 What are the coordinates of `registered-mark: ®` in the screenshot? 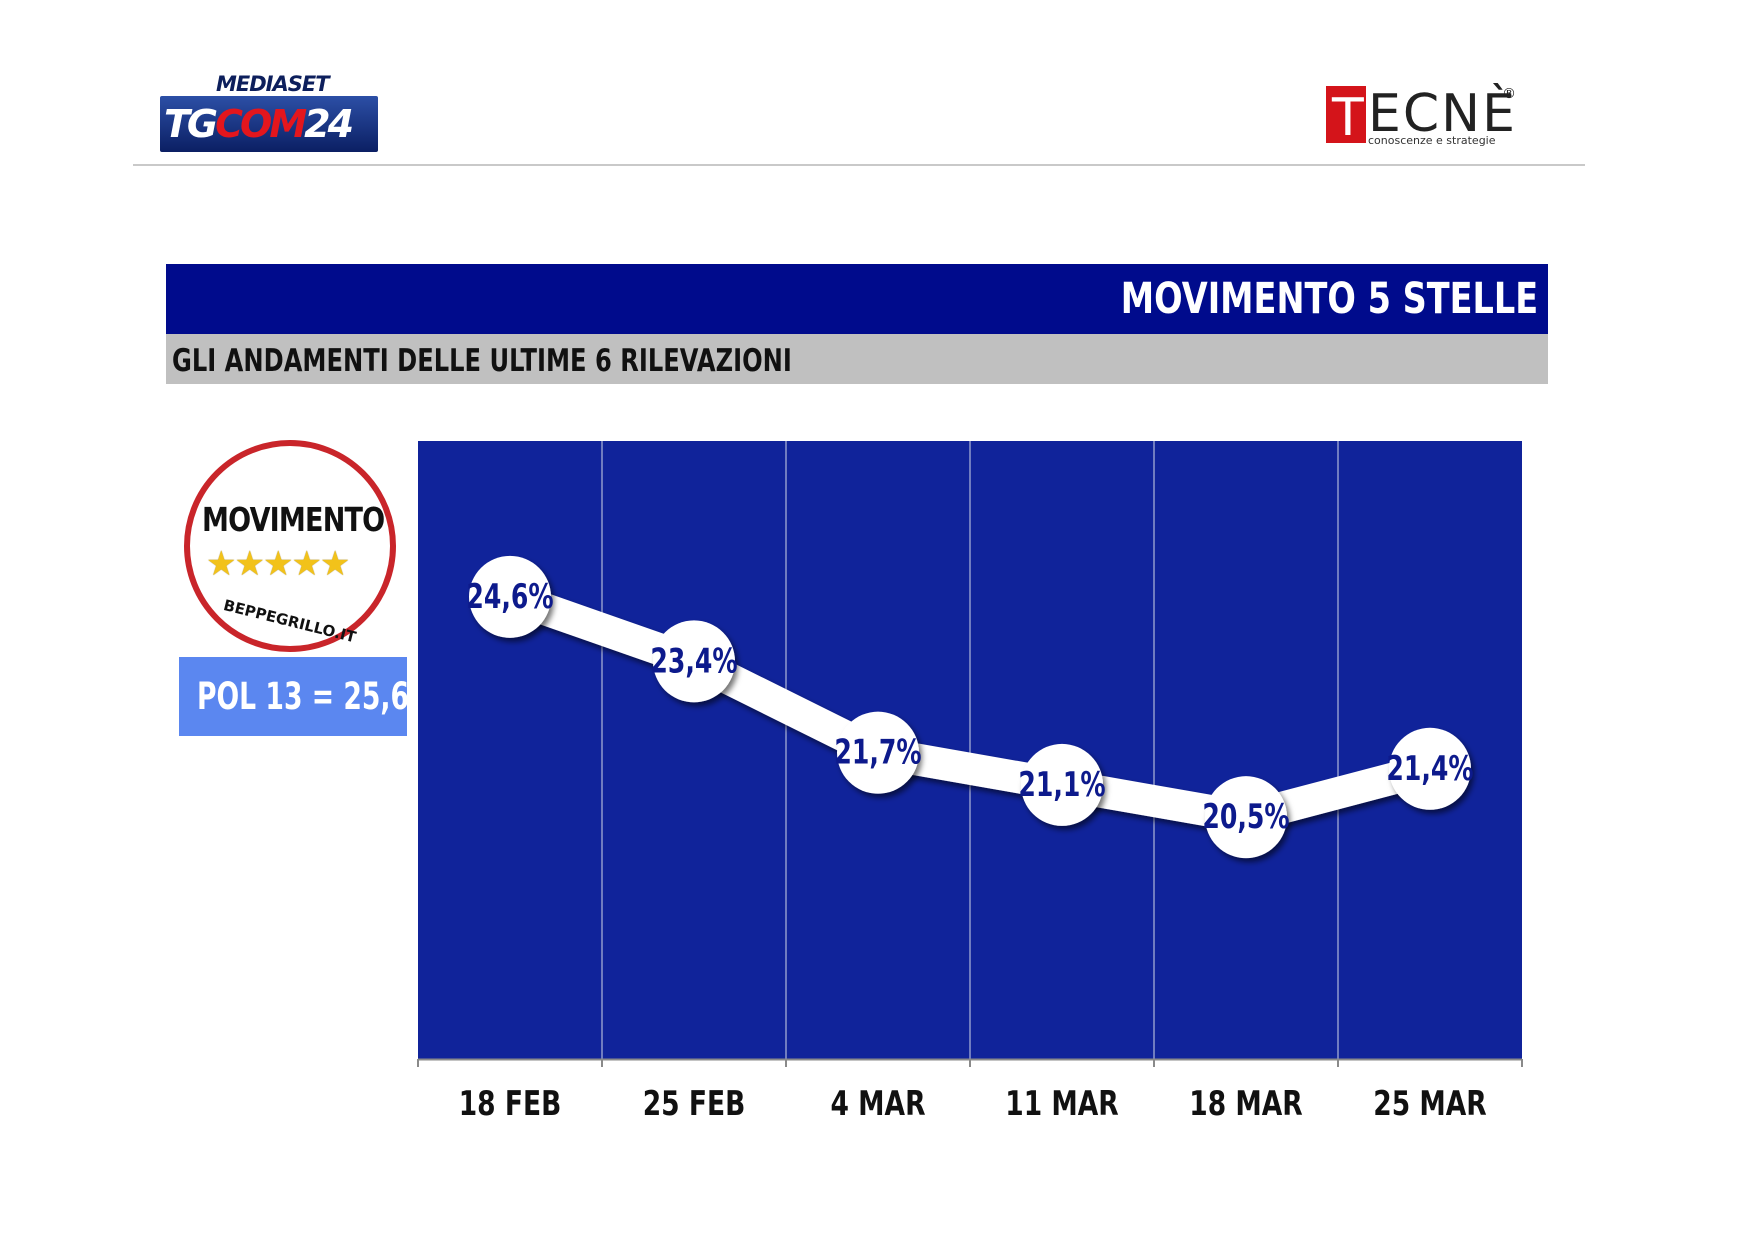 It's located at (1509, 94).